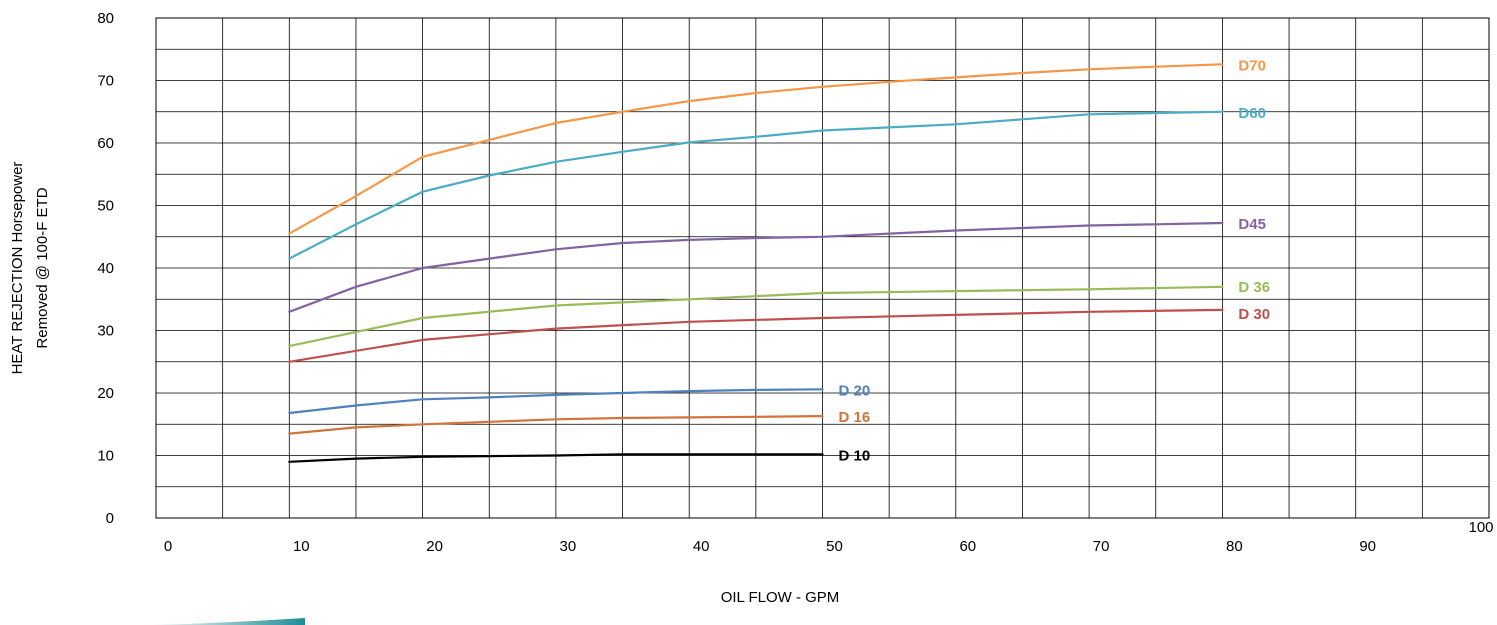  I want to click on series-label-d36: D 36, so click(1254, 287).